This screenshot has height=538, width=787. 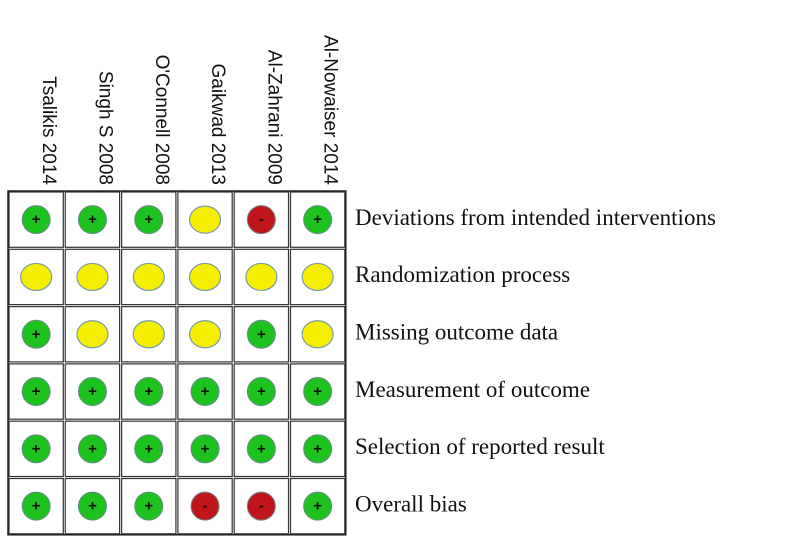 What do you see at coordinates (456, 332) in the screenshot?
I see `row-label: Missing outcome data` at bounding box center [456, 332].